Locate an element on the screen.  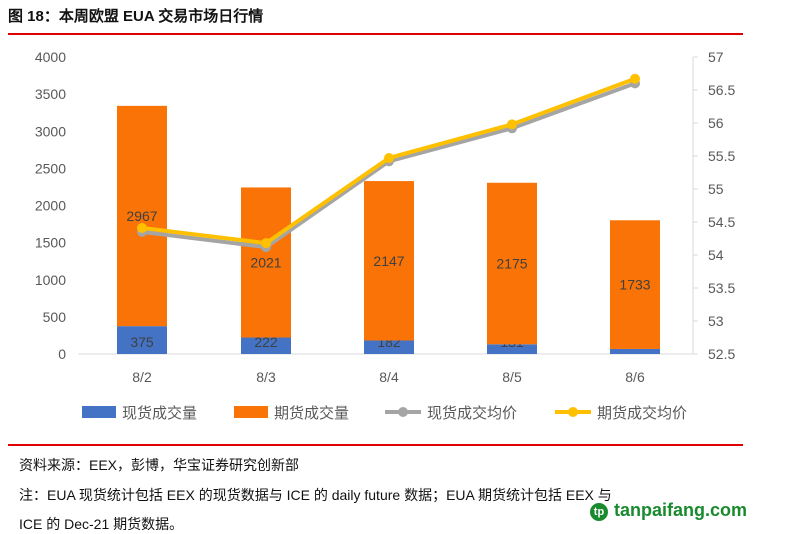
data-label: 2175 is located at coordinates (511, 264).